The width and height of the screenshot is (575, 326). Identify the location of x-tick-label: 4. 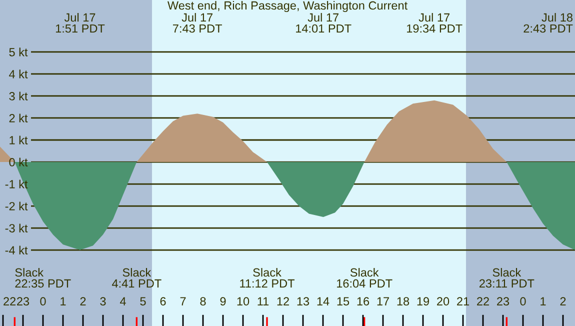
(123, 301).